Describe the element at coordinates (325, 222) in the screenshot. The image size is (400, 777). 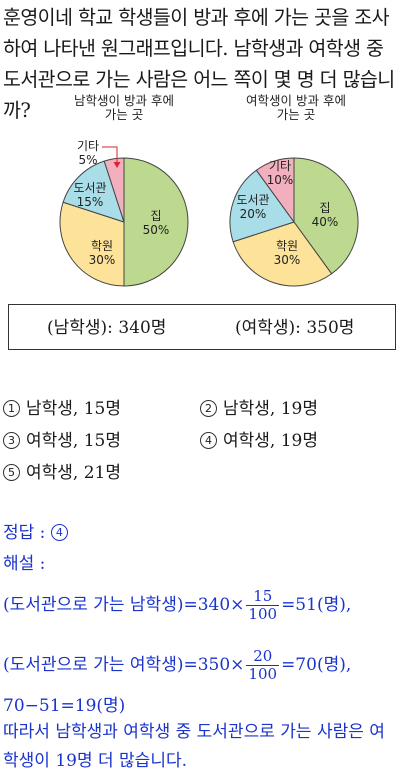
I see `slice-percent: 40%` at that location.